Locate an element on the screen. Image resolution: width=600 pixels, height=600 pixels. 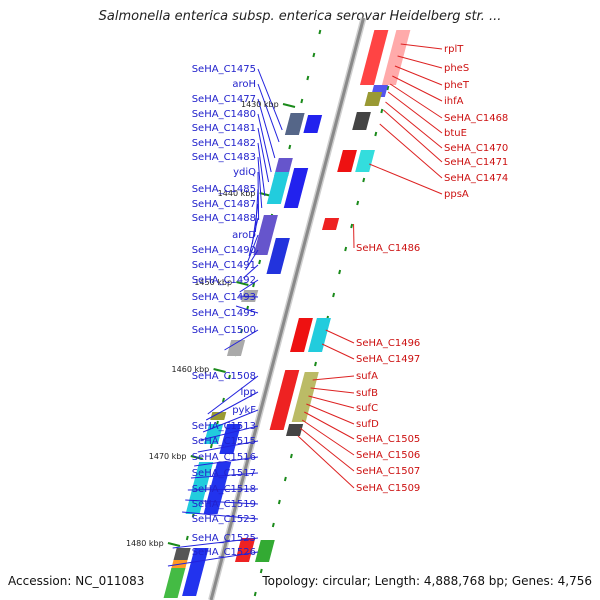
kbp-label: 1480 kbp is located at coordinates (145, 543).